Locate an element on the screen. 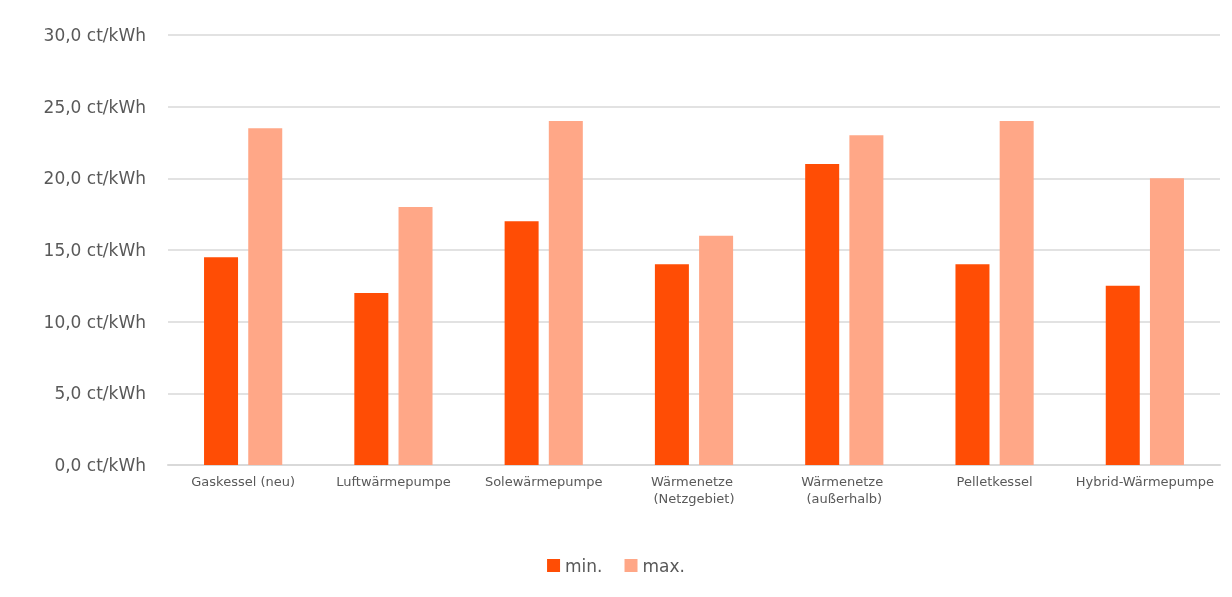  x-tick-label: Wärmenetze (Netzgebiet) is located at coordinates (694, 490).